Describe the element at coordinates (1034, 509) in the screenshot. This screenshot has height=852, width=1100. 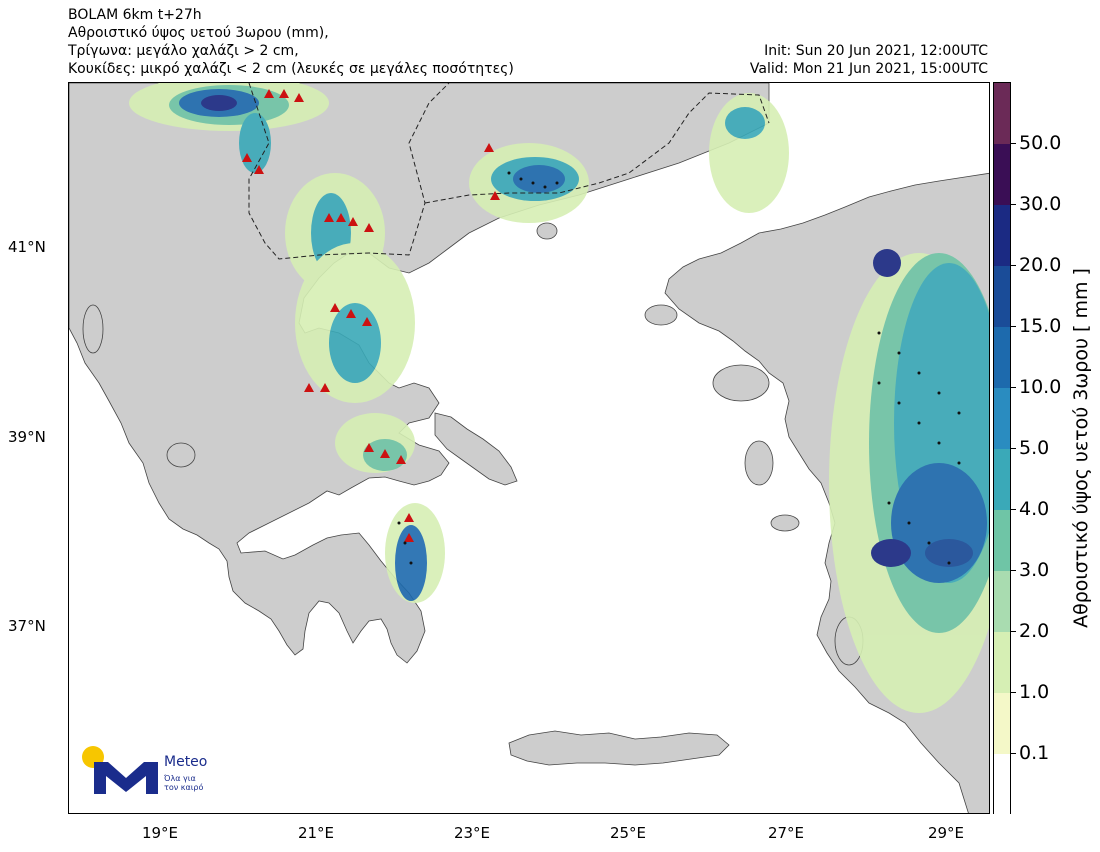
I see `colorbar-tick-label: 4.0` at that location.